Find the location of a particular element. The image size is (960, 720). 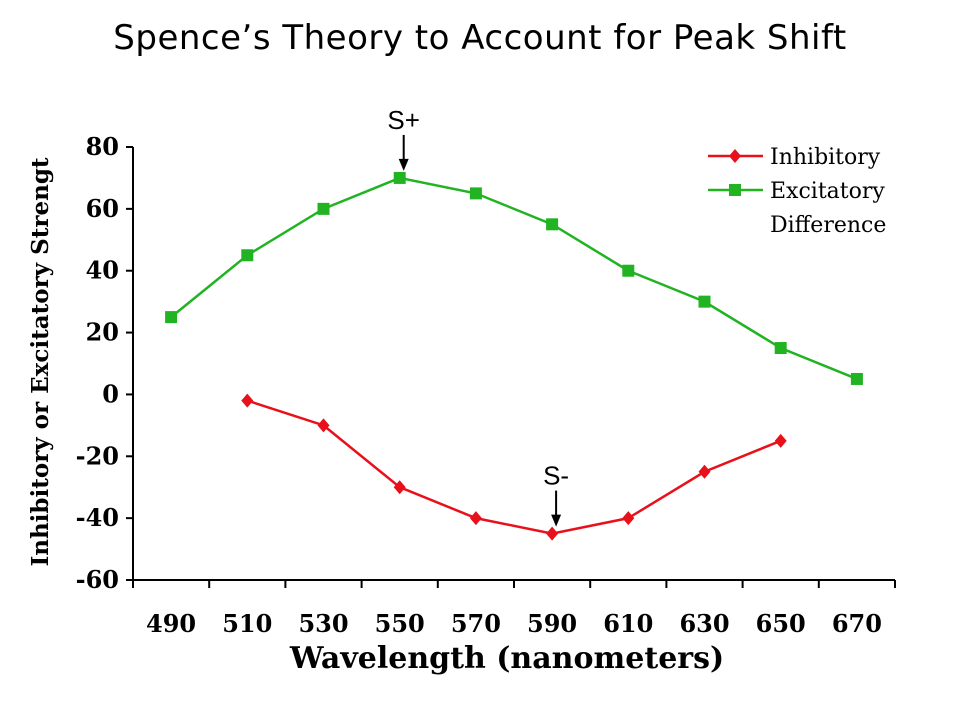

legend-item-inhibitory: Inhibitory is located at coordinates (794, 157).